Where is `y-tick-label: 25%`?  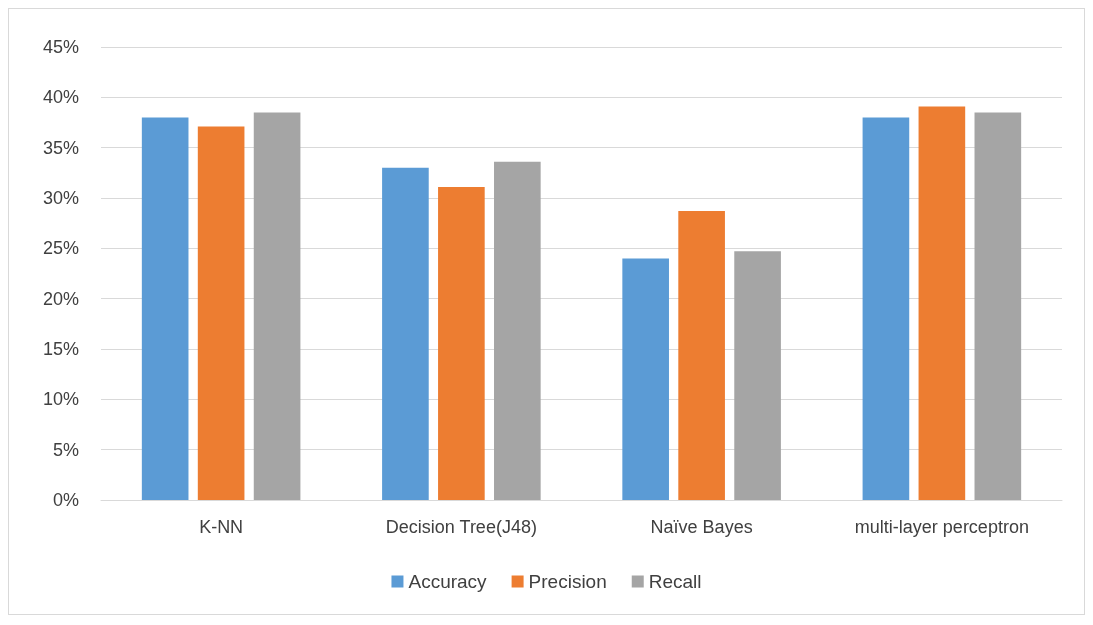
y-tick-label: 25% is located at coordinates (60, 248).